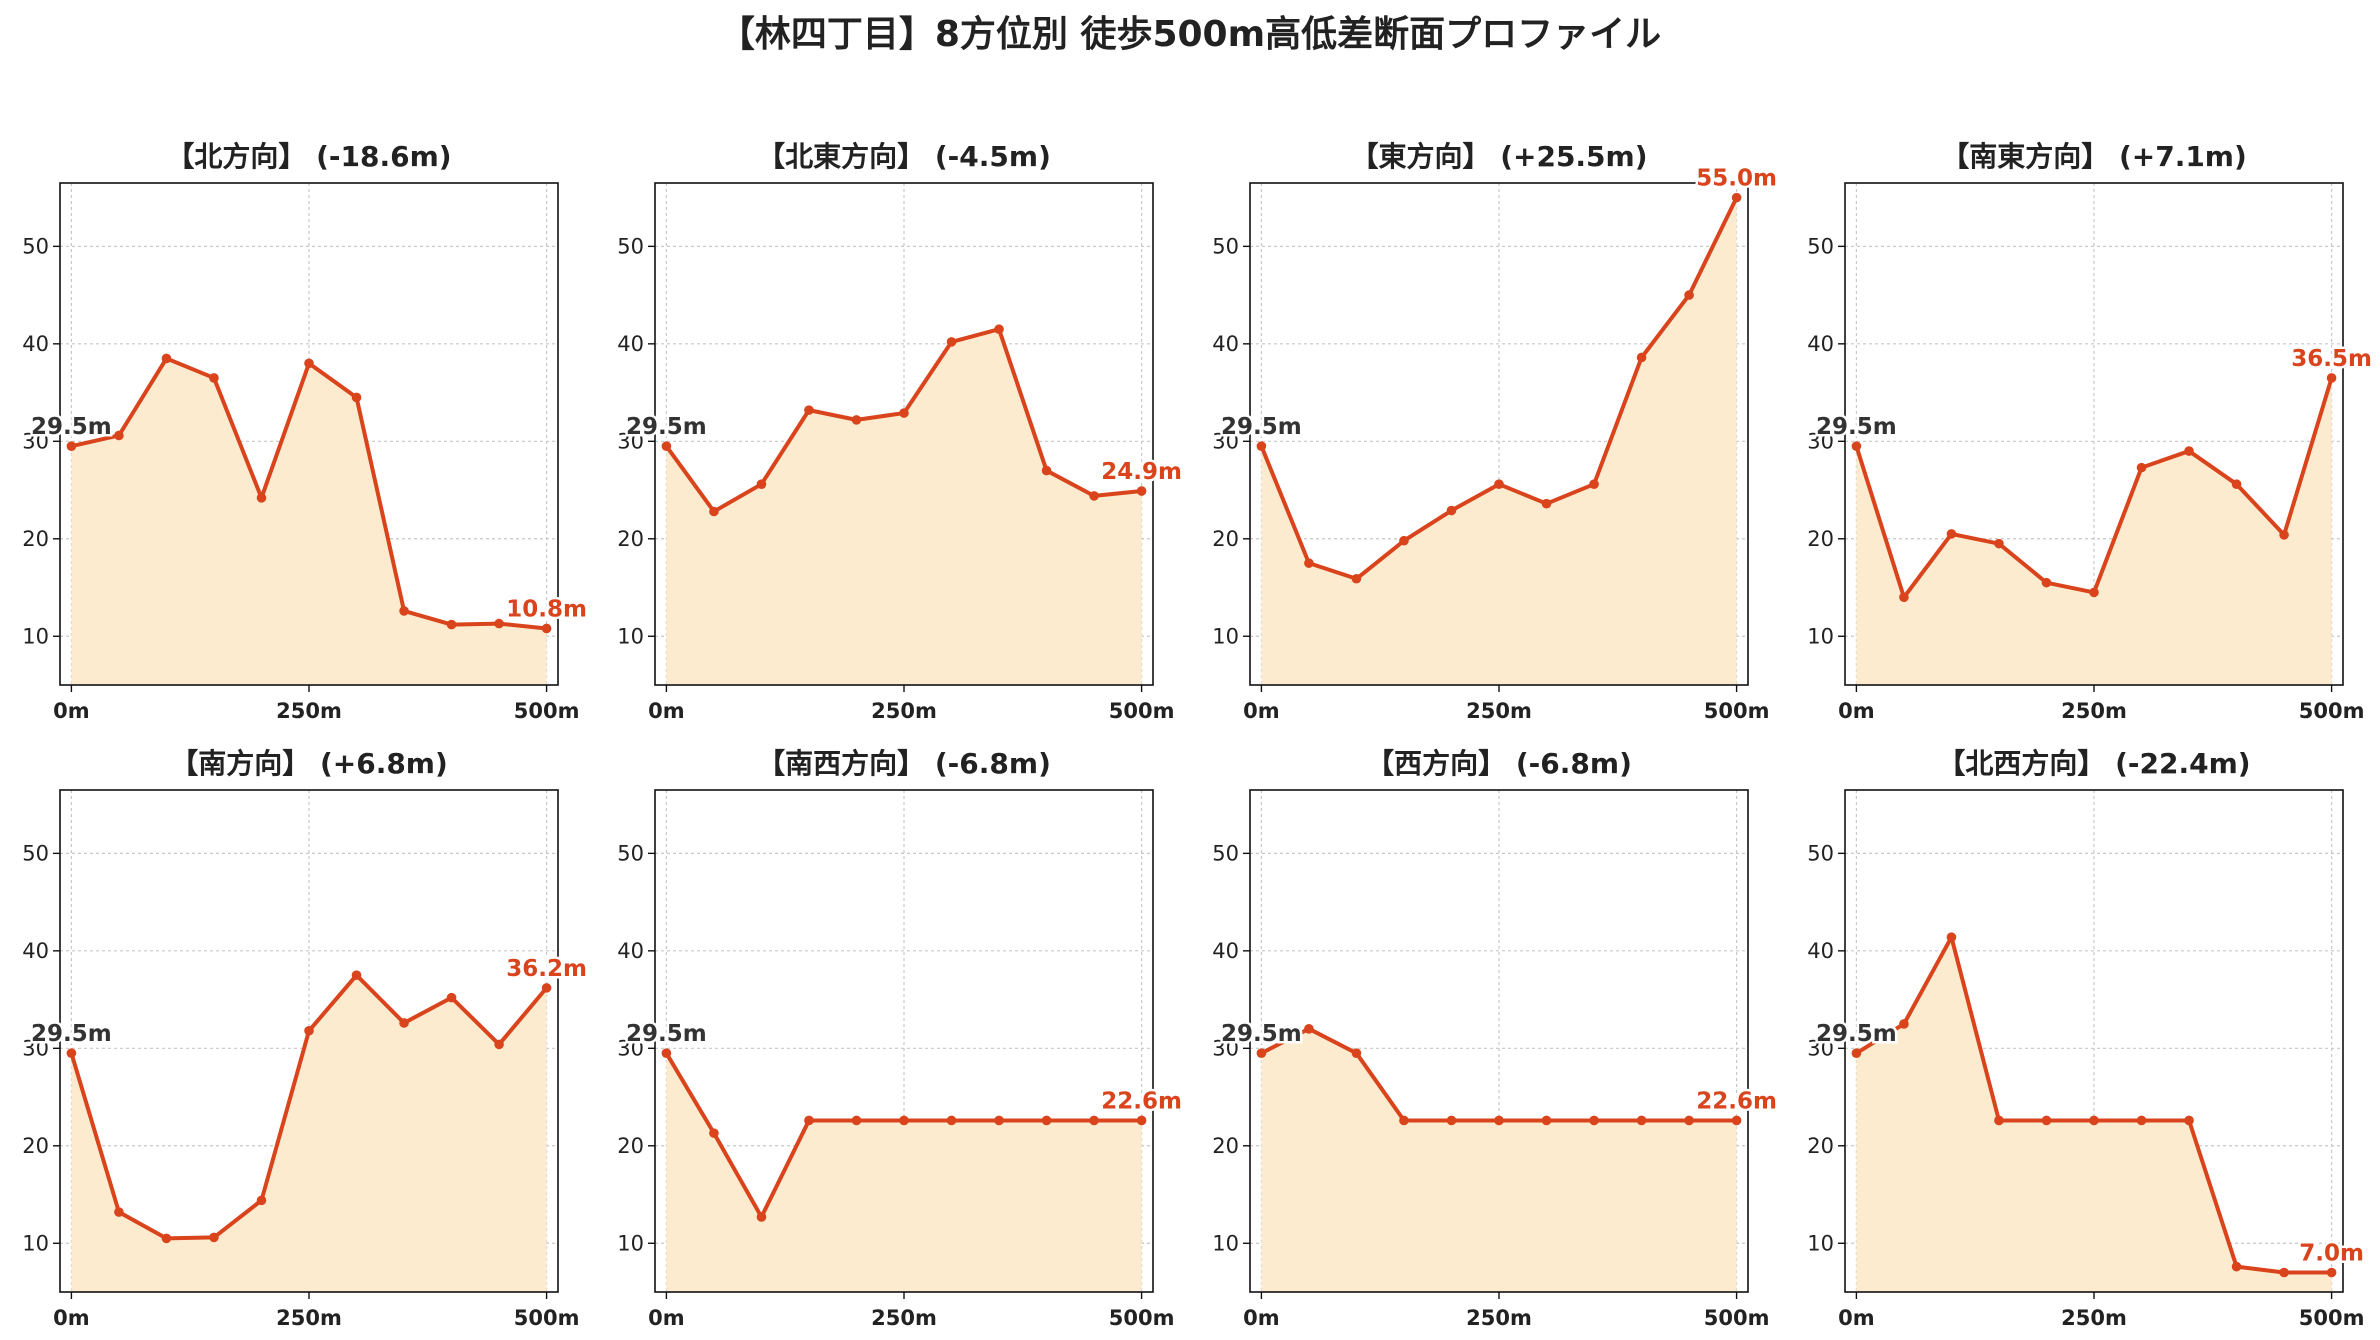  Describe the element at coordinates (2331, 1254) in the screenshot. I see `end-elevation-label: 7.0m` at that location.